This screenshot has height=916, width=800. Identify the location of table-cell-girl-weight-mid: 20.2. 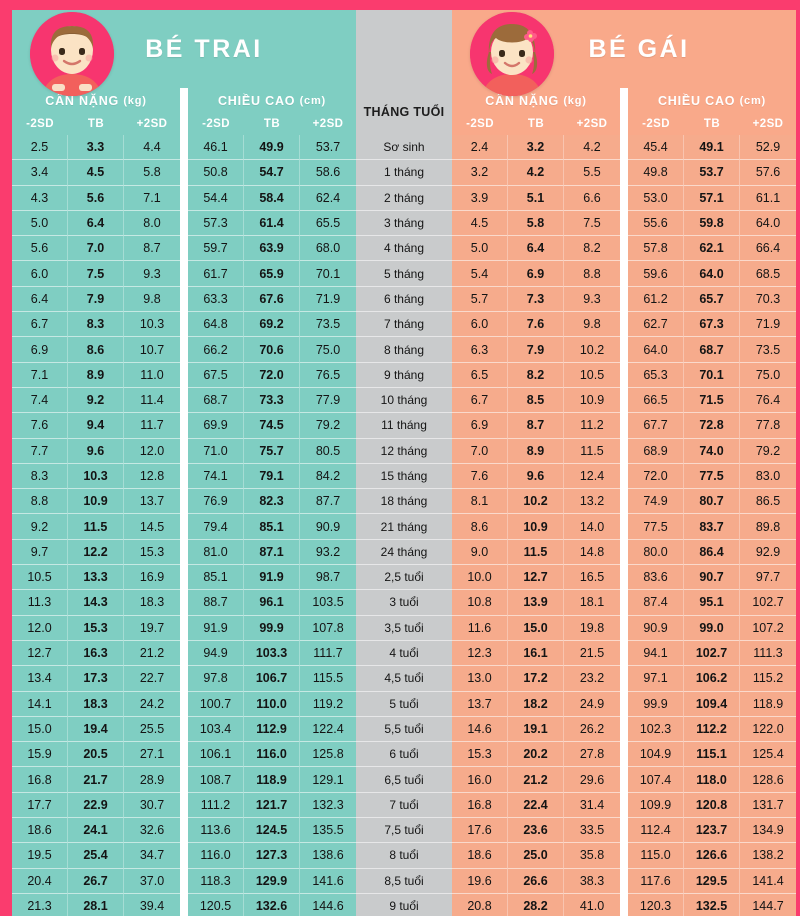
(536, 755).